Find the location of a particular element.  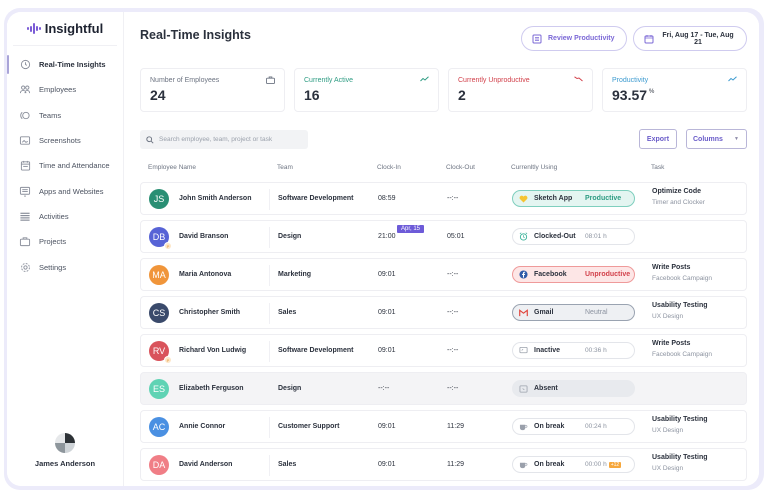

date-range-label: Fri, Aug 17 - Tue, Aug 21 is located at coordinates (698, 38).